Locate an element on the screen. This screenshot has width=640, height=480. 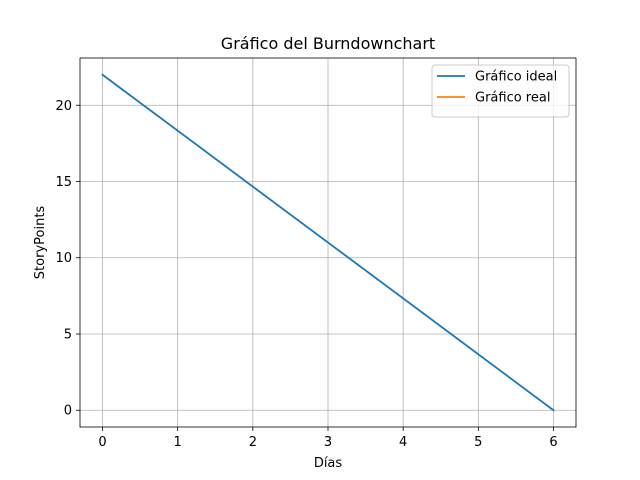
chart-title: Gráfico del Burndownchart is located at coordinates (328, 43).